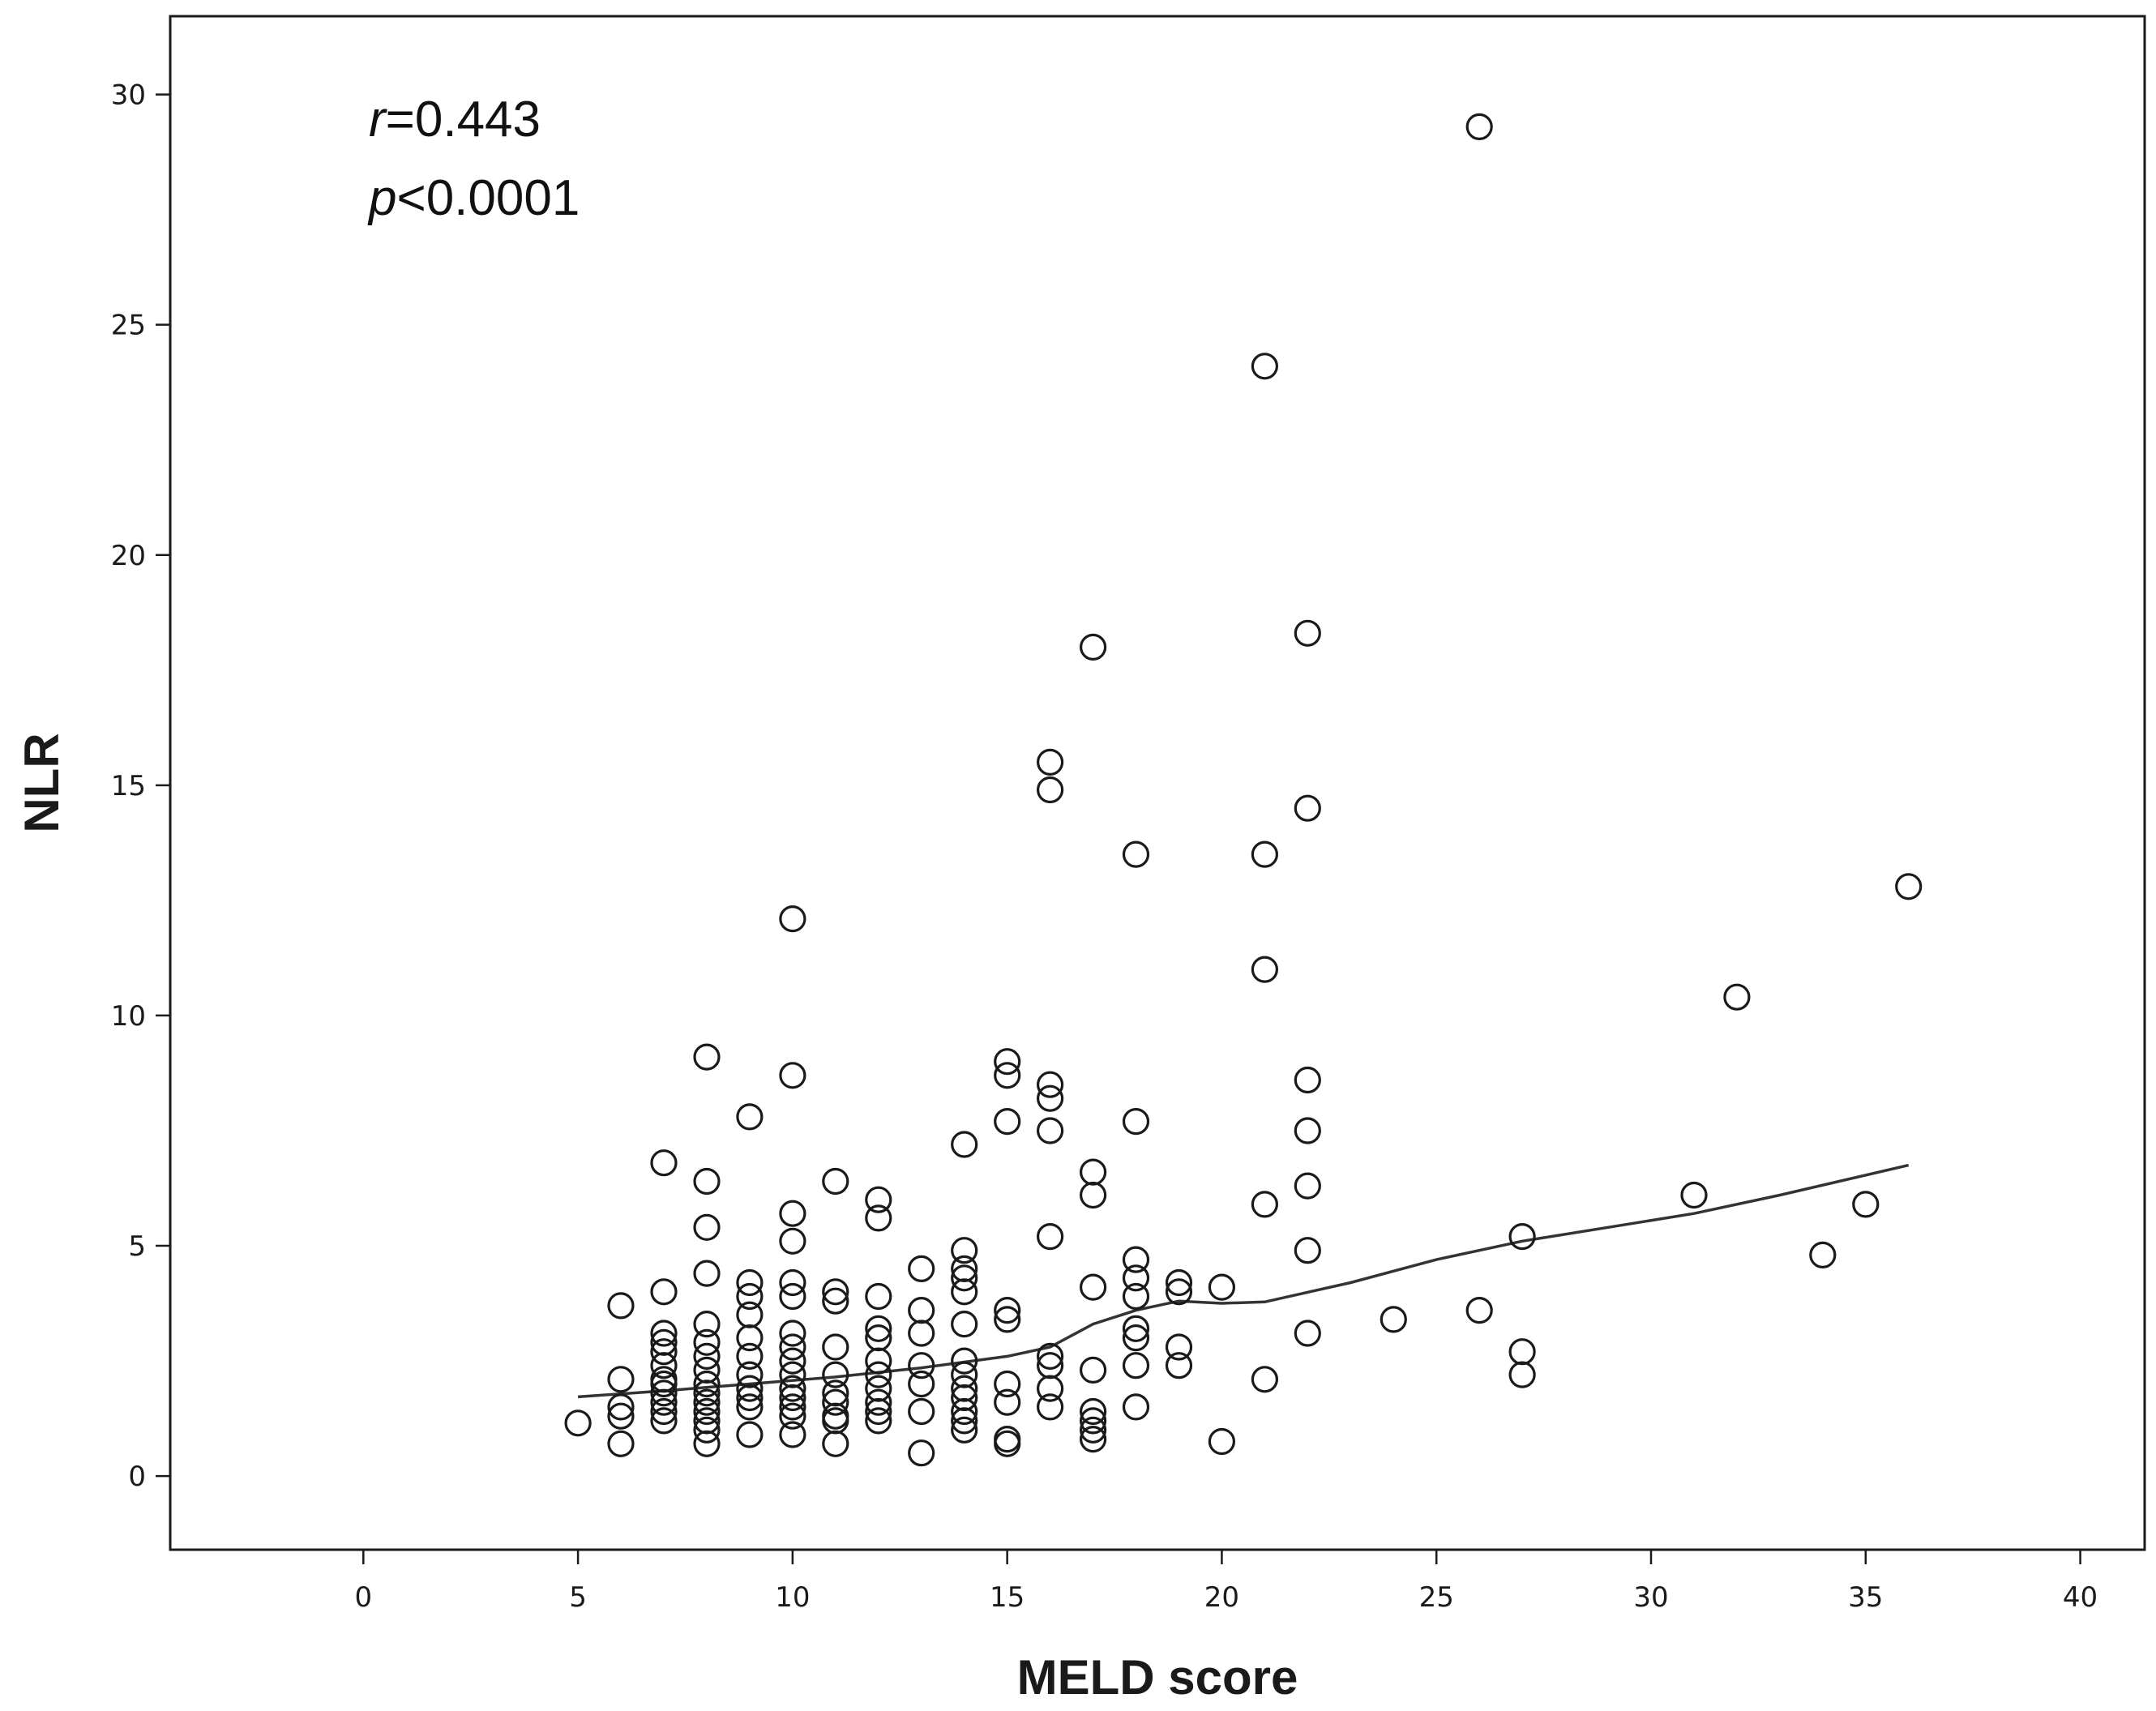 This screenshot has width=2156, height=1711. Describe the element at coordinates (128, 1016) in the screenshot. I see `y-tick-label: 10` at that location.